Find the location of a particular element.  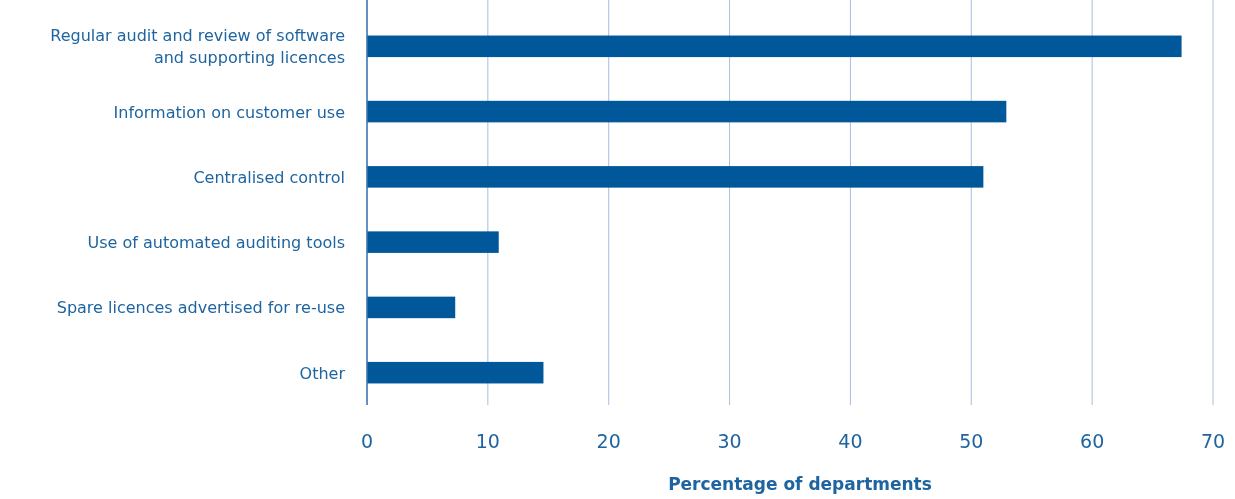

y-tick-label: Regular audit and review of software and supporting licences is located at coordinates (197, 46).